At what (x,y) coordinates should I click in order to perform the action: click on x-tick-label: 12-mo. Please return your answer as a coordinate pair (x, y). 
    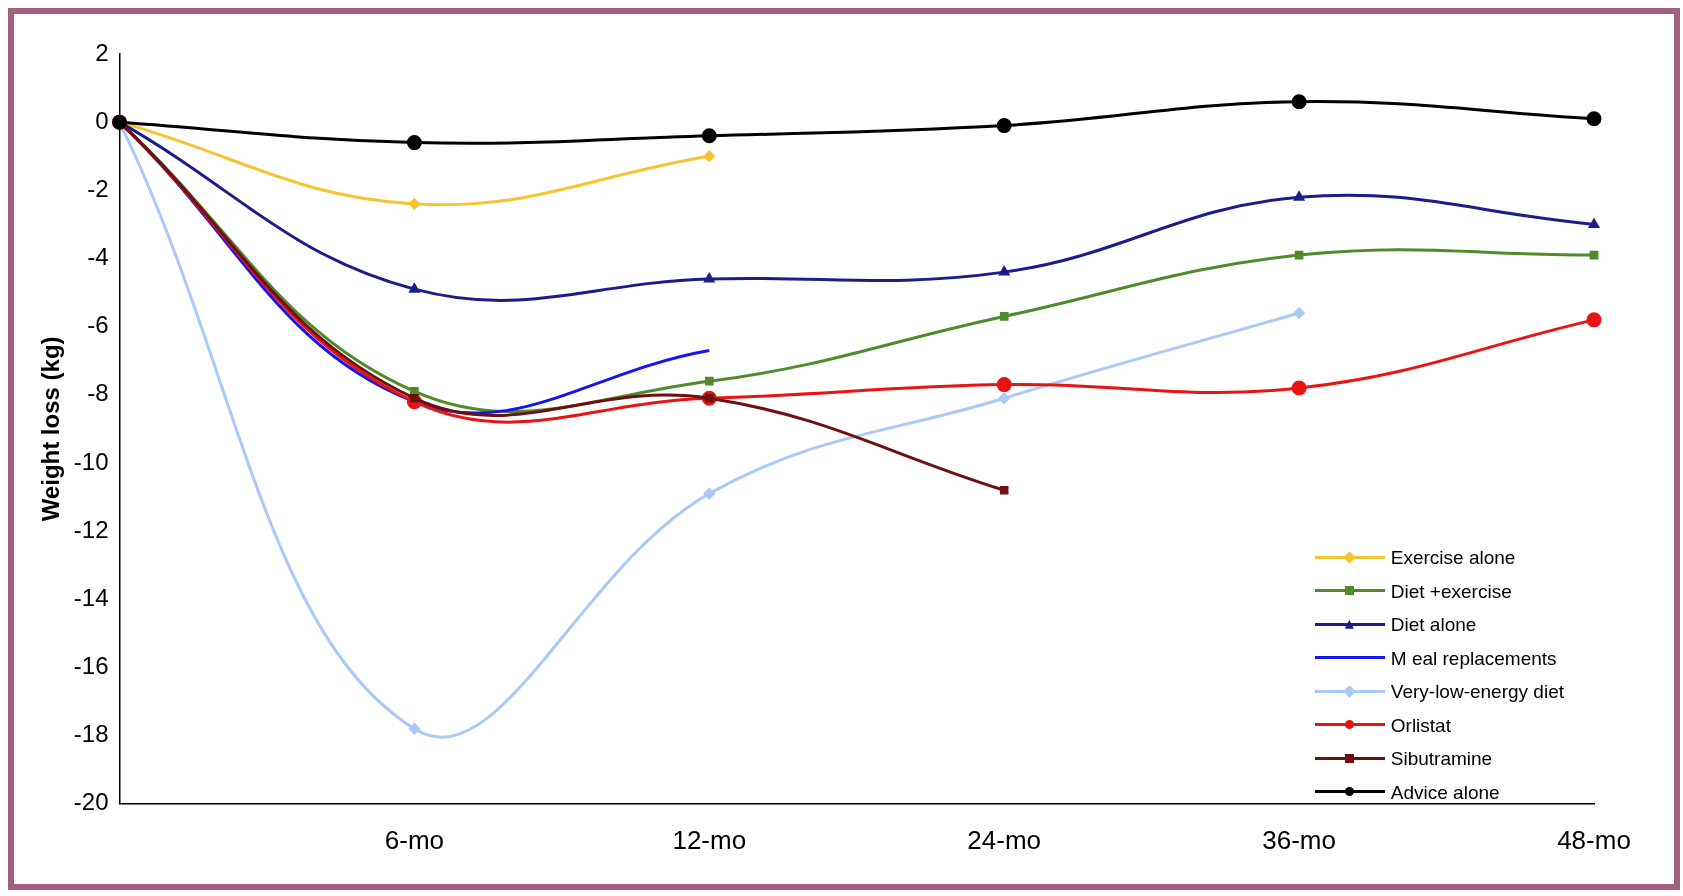
    Looking at the image, I should click on (709, 839).